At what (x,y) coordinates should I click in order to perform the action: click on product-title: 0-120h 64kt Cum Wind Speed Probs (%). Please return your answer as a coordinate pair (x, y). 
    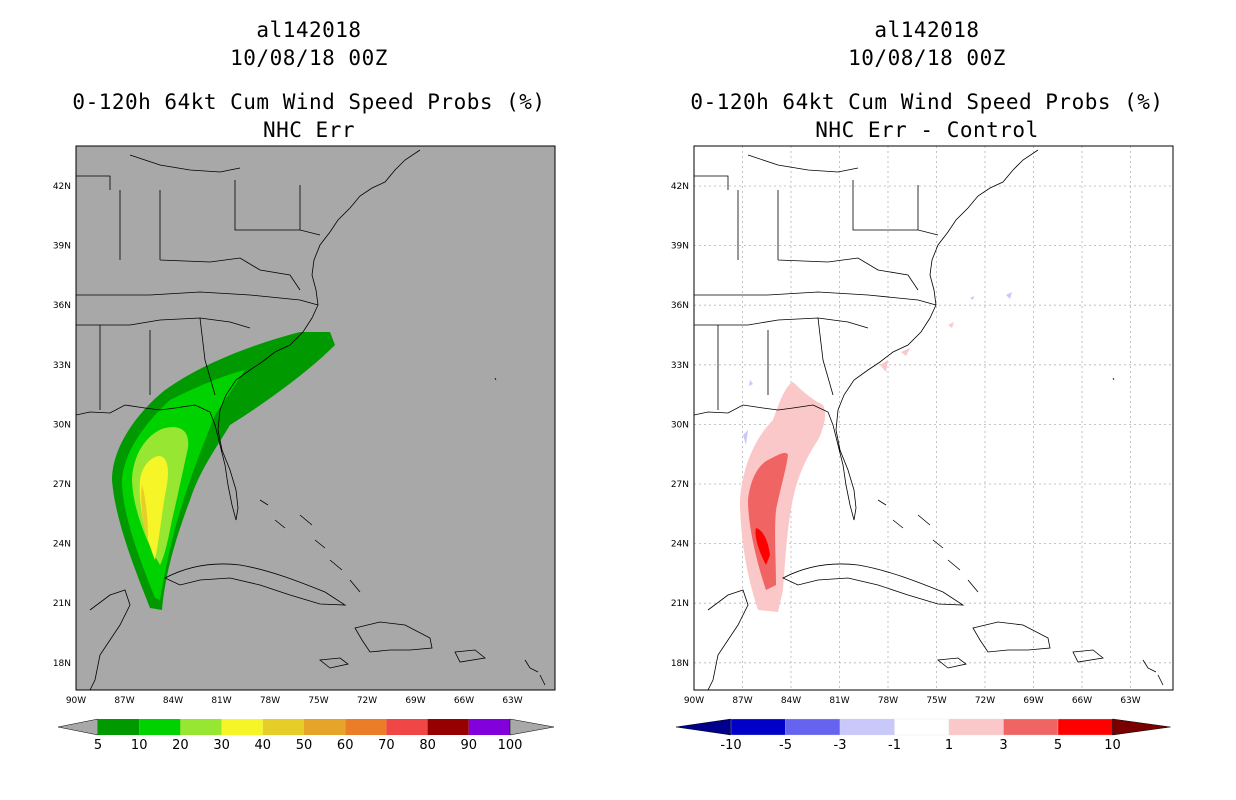
    Looking at the image, I should click on (309, 102).